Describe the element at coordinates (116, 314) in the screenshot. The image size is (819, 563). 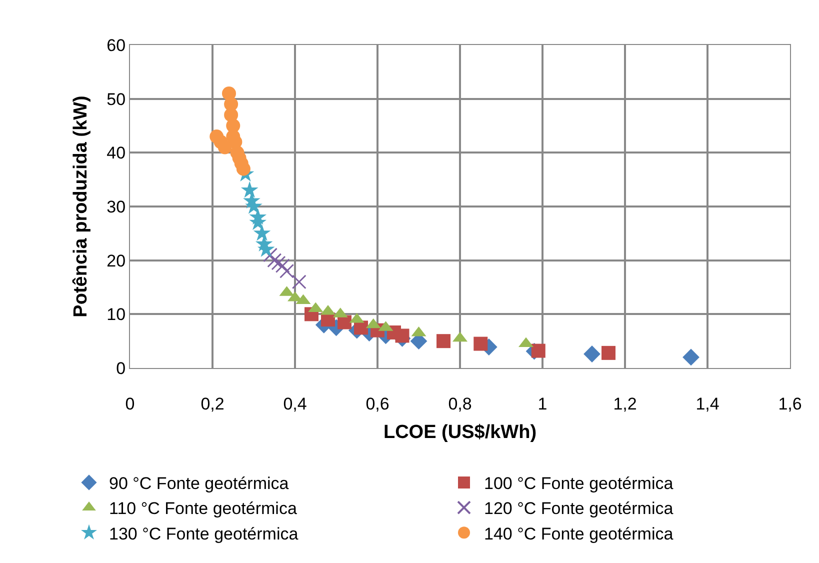
I see `y-tick-label: 10` at that location.